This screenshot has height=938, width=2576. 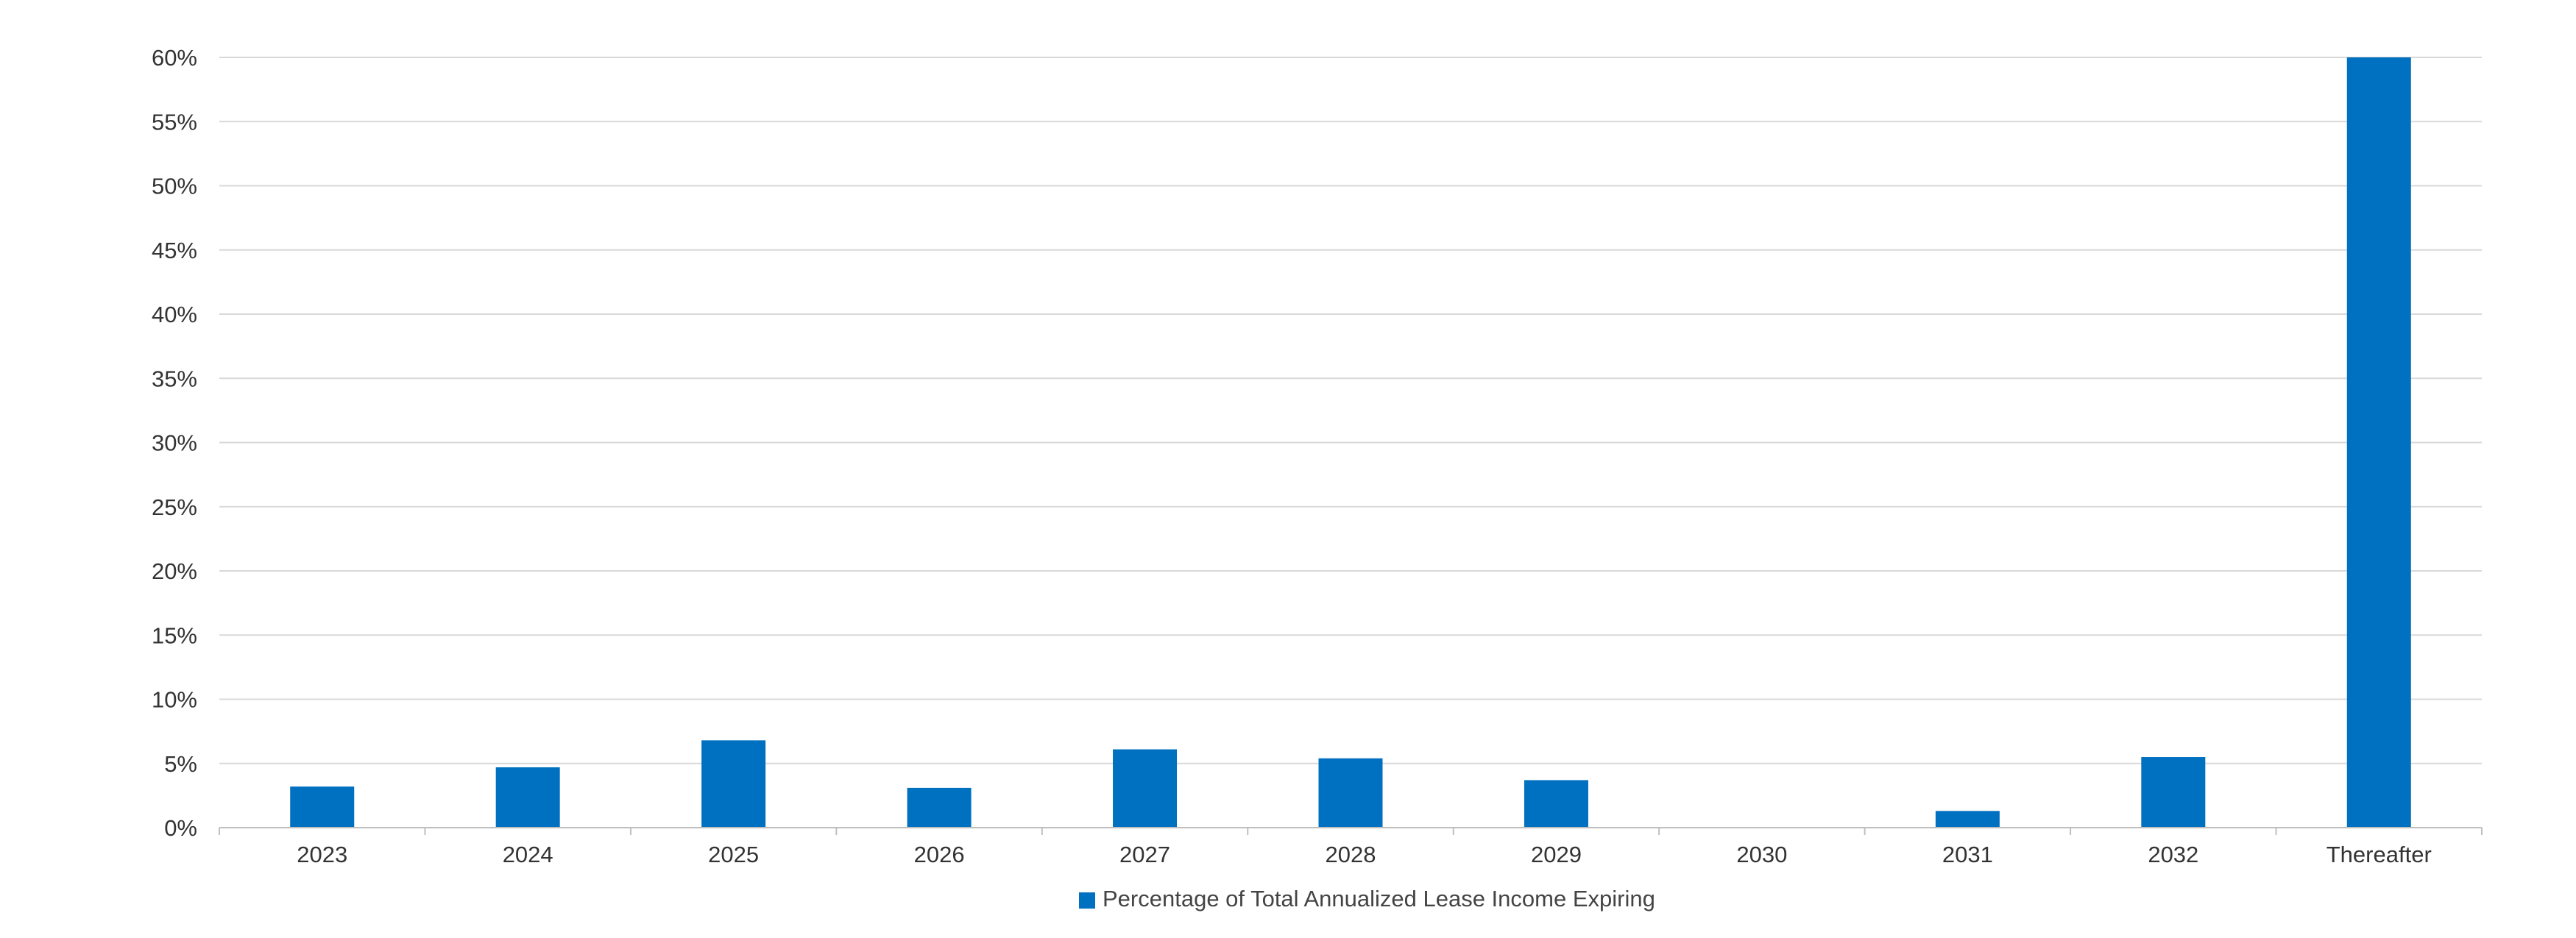 What do you see at coordinates (1556, 854) in the screenshot?
I see `x-tick-label: 2029` at bounding box center [1556, 854].